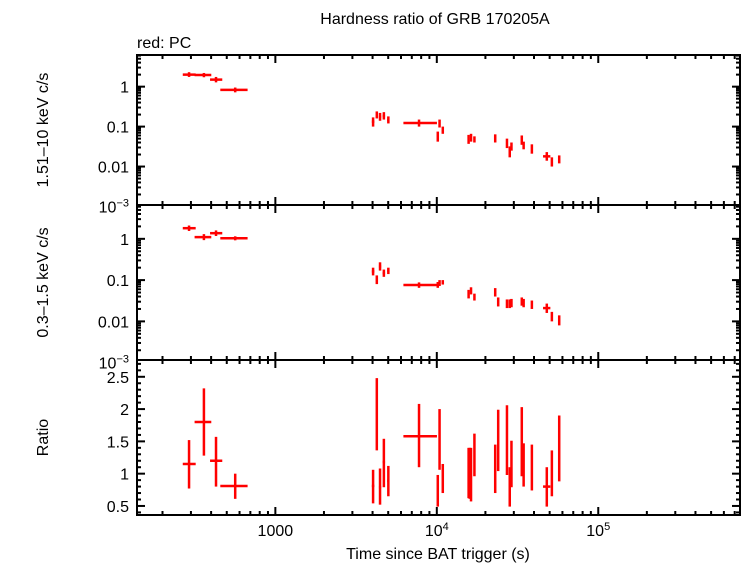 The image size is (742, 571). I want to click on x-tick-label: 10⁵, so click(598, 530).